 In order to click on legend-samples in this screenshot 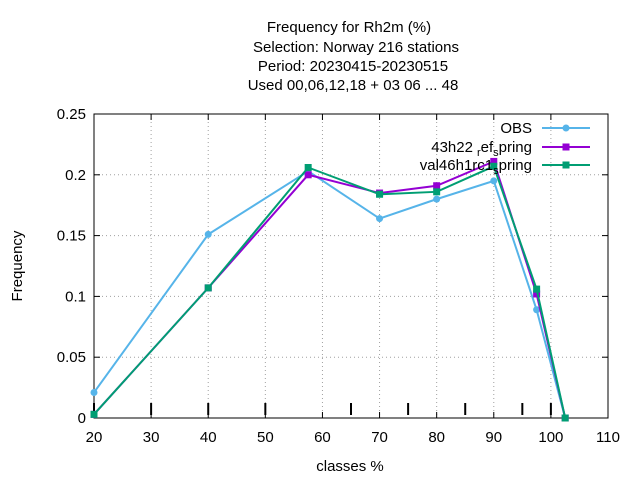, I will do `click(566, 146)`.